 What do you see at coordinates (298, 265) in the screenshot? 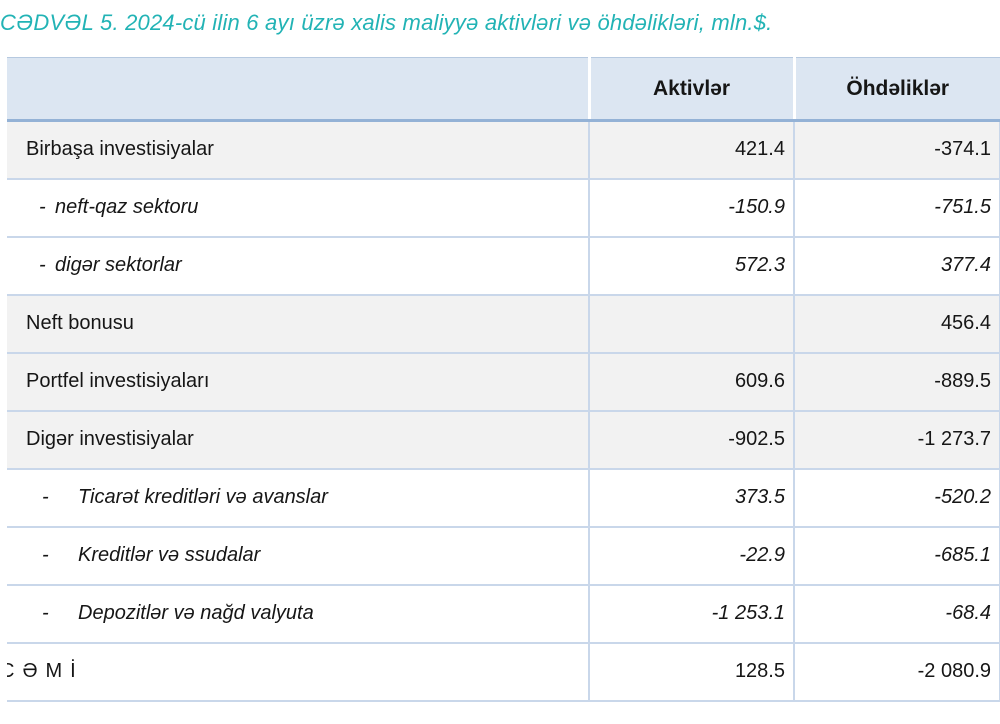
I see `row-label: - digər sektorlar` at bounding box center [298, 265].